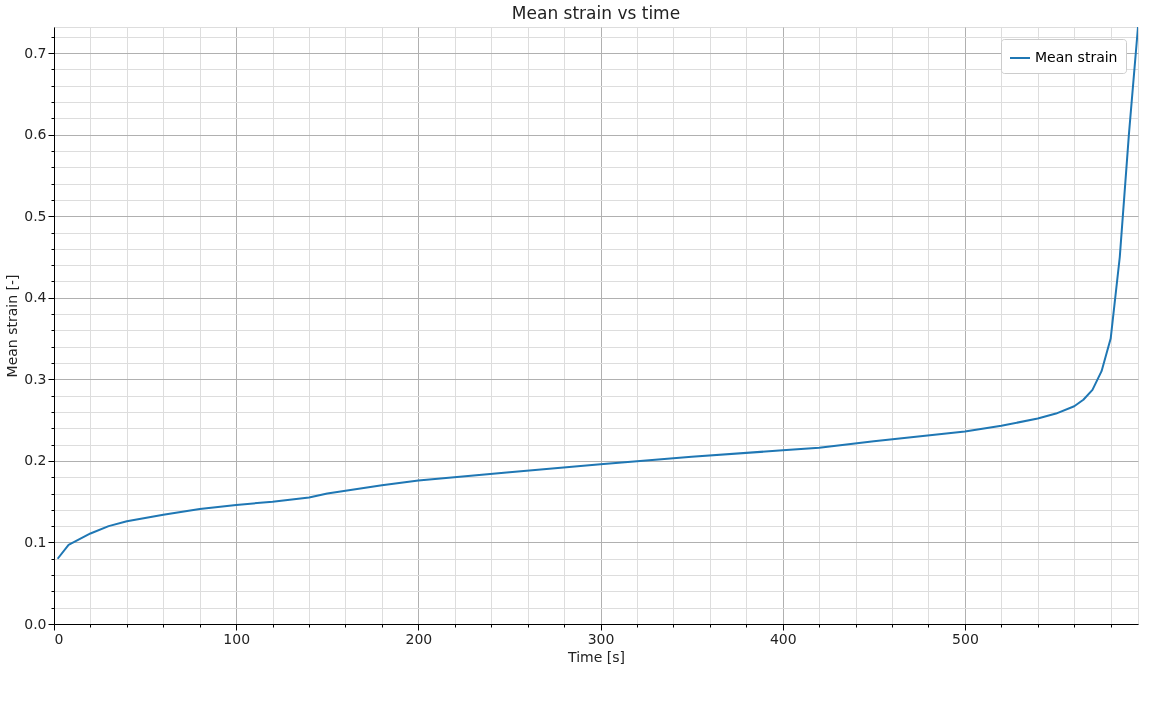 The height and width of the screenshot is (707, 1172). Describe the element at coordinates (783, 638) in the screenshot. I see `x-tick-label: 400` at that location.